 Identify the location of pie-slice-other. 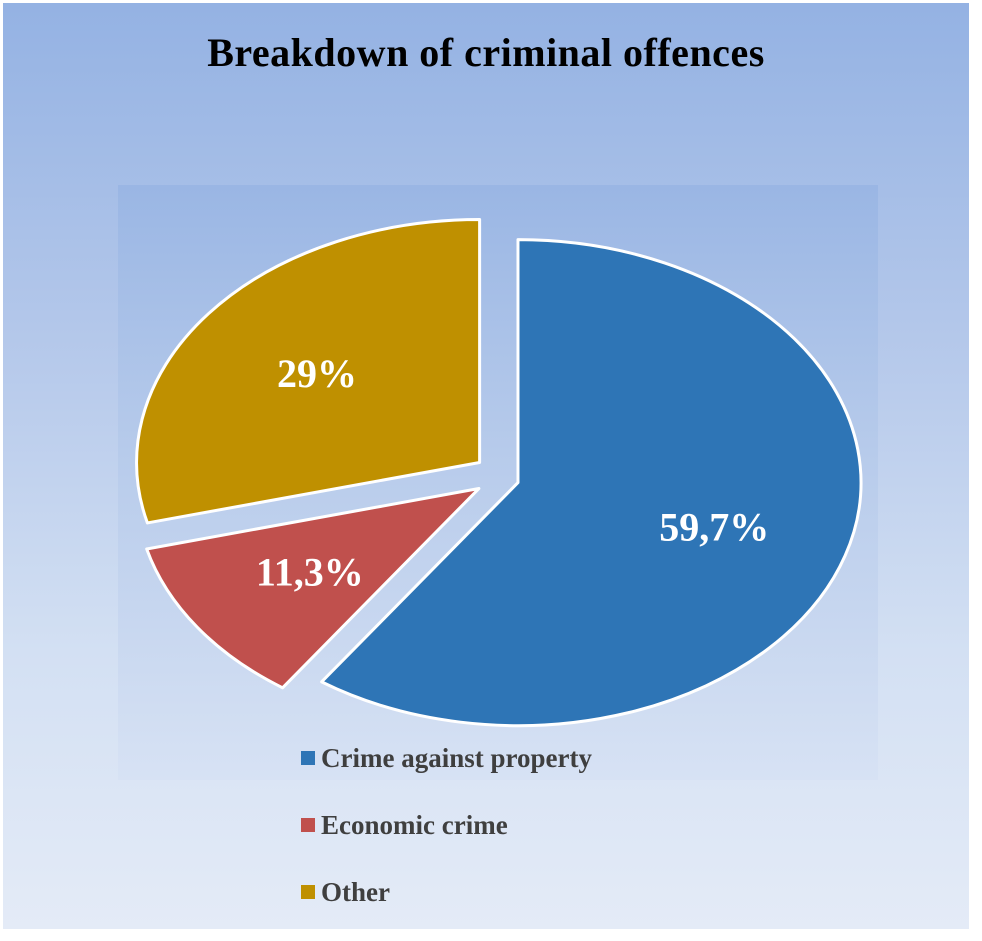
(308, 371).